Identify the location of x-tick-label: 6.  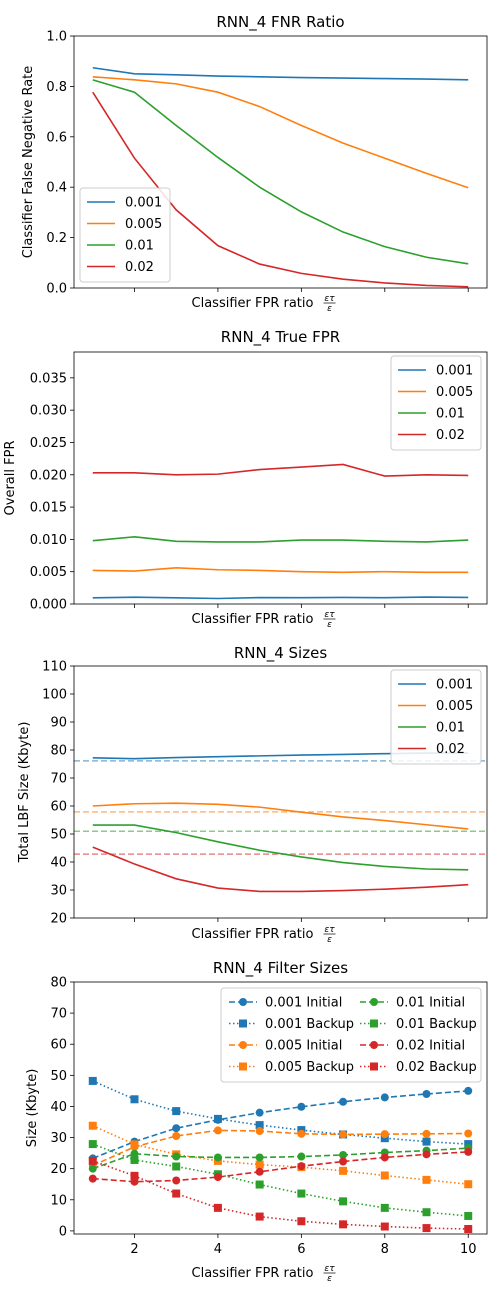
(301, 1249).